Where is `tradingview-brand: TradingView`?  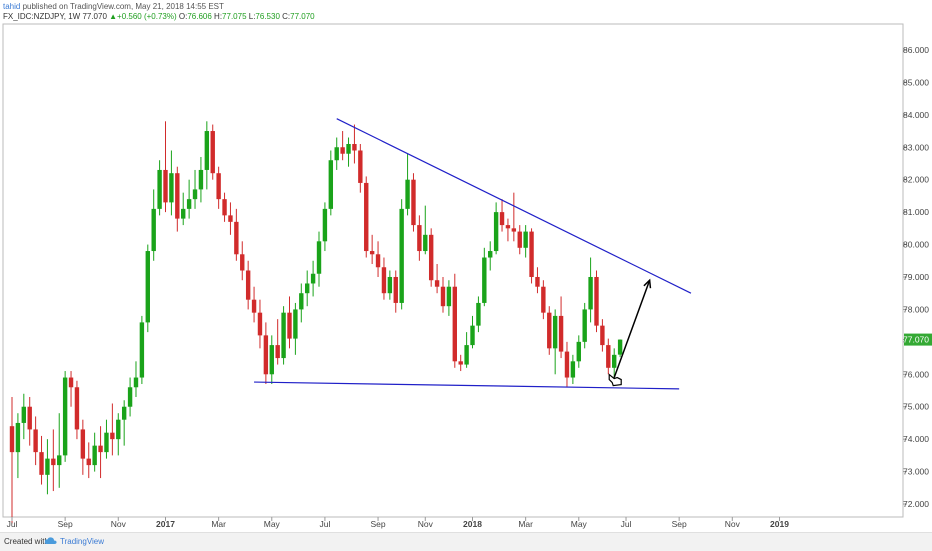
tradingview-brand: TradingView is located at coordinates (82, 541).